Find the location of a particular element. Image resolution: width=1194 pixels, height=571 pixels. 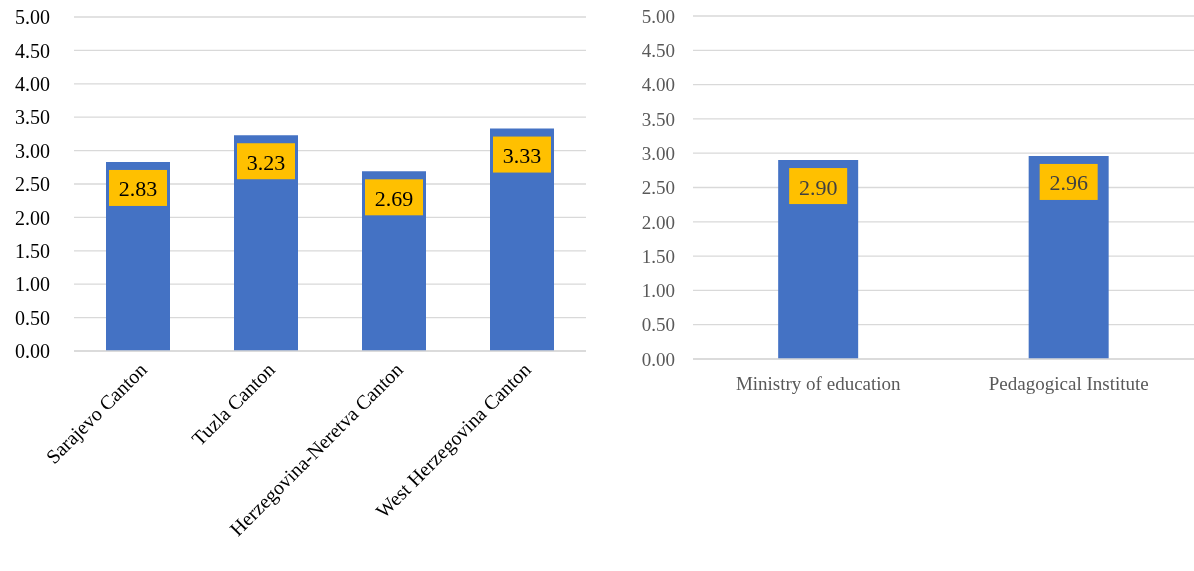

data-label: 2.69 is located at coordinates (394, 198).